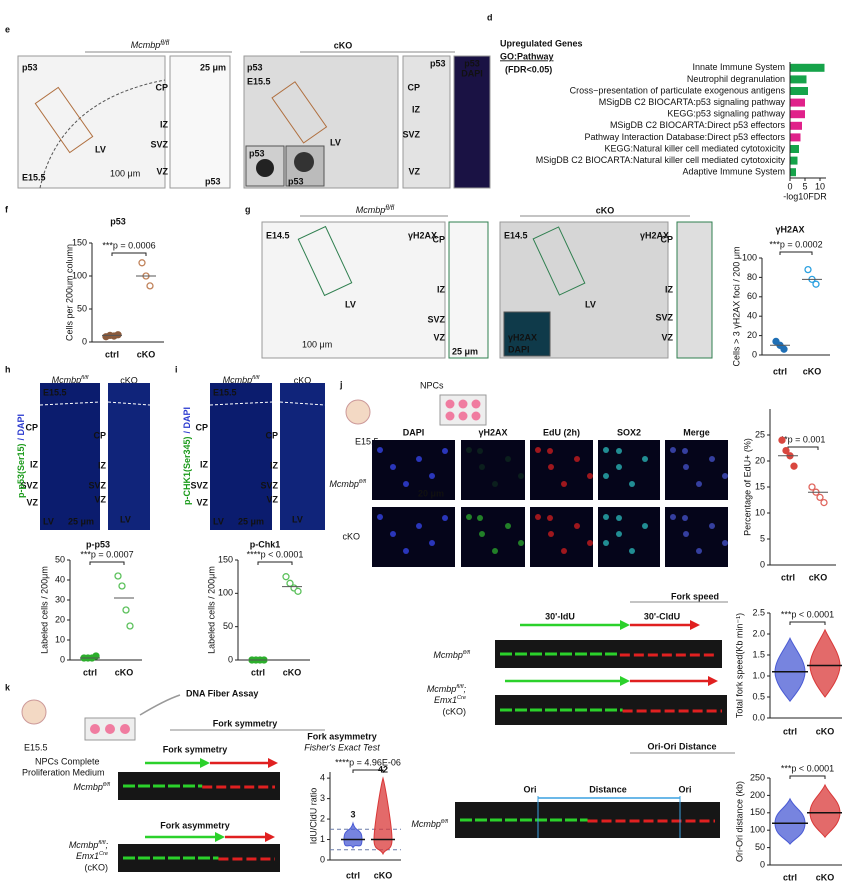  Describe the element at coordinates (726, 114) in the screenshot. I see `category-label: KEGG:p53 signaling pathway` at that location.